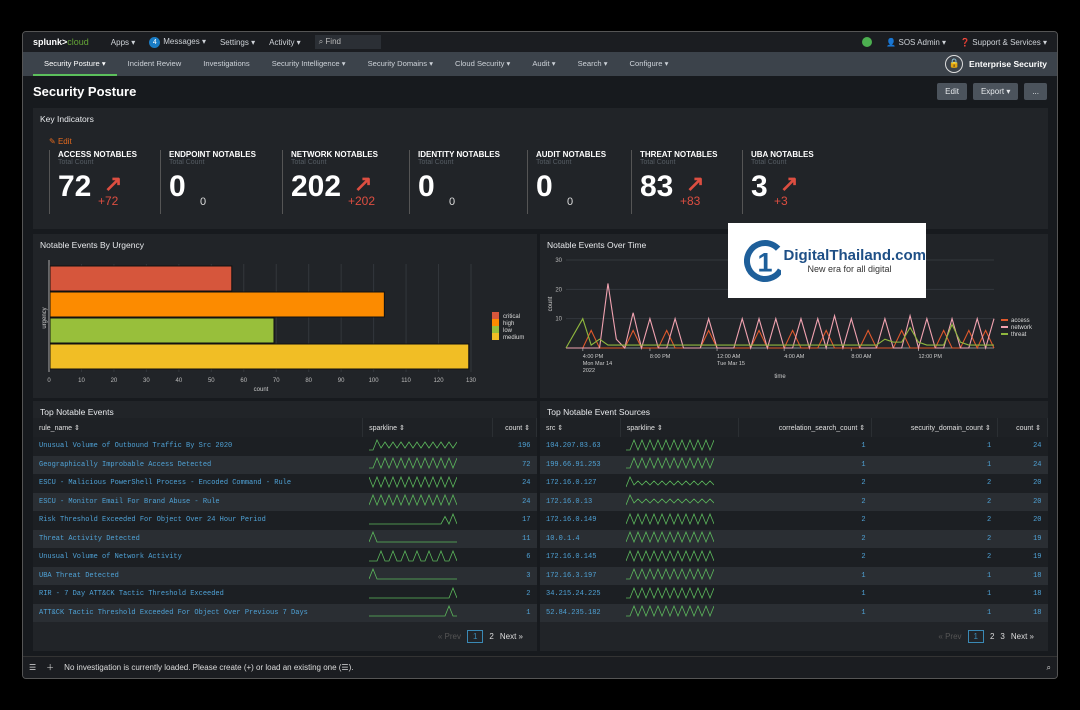 The image size is (1080, 710). I want to click on table-row: Threat Activity Detected 11, so click(285, 538).